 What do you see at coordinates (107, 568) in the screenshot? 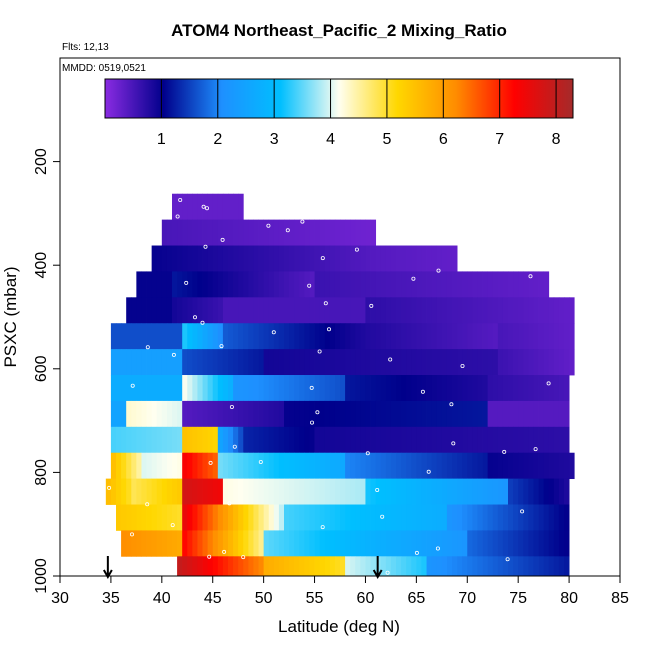
I see `flight-arrow` at bounding box center [107, 568].